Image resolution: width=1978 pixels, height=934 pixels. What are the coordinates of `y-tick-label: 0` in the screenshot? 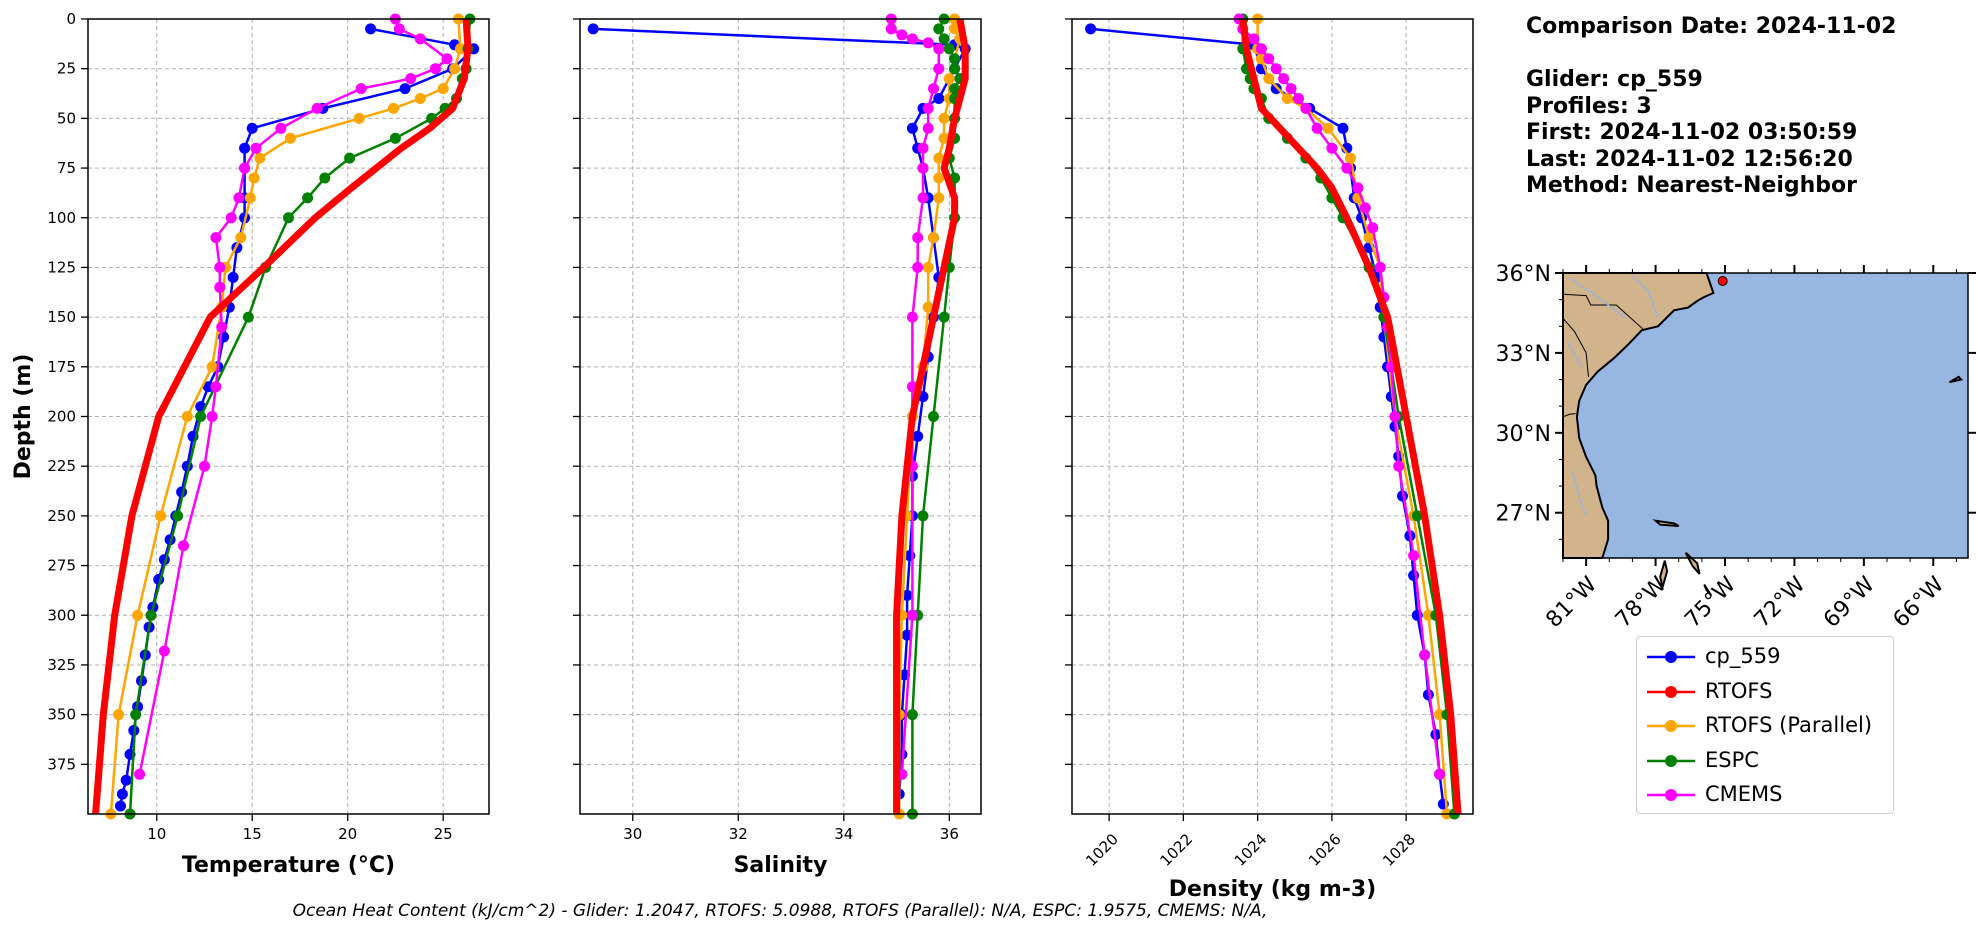 It's located at (71, 19).